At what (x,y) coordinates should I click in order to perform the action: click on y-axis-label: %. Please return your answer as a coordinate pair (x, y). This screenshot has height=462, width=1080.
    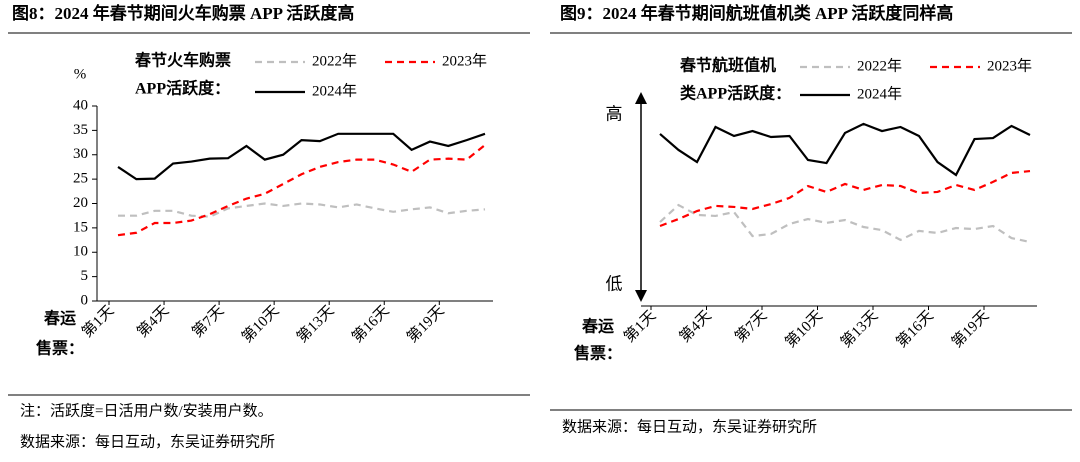
    Looking at the image, I should click on (80, 74).